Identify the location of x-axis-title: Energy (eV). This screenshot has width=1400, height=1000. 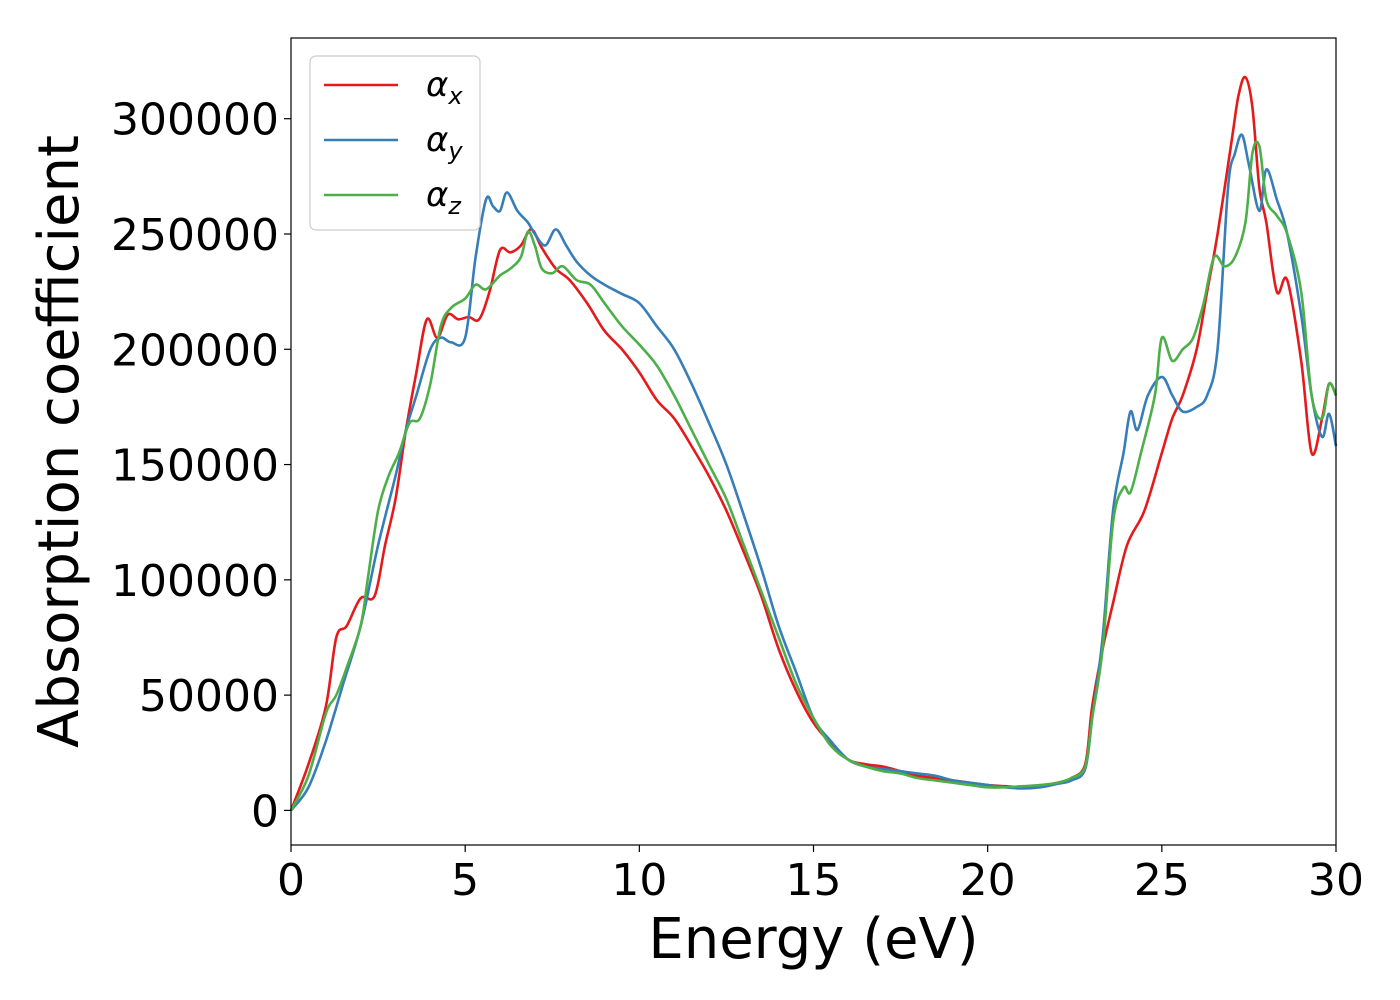
(813, 939).